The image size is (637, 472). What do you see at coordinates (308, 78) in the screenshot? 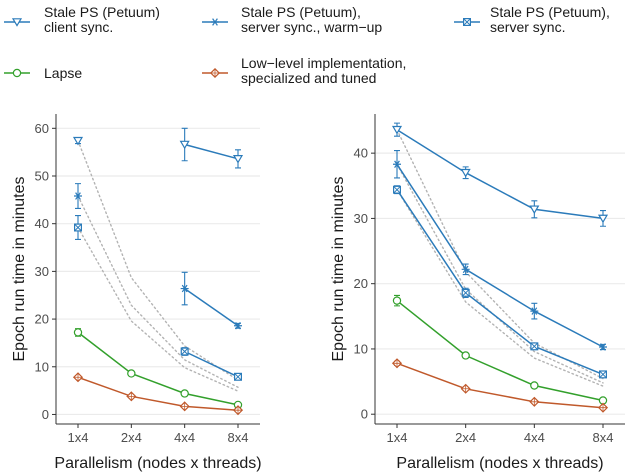
I see `legend-label: specialized and tuned` at bounding box center [308, 78].